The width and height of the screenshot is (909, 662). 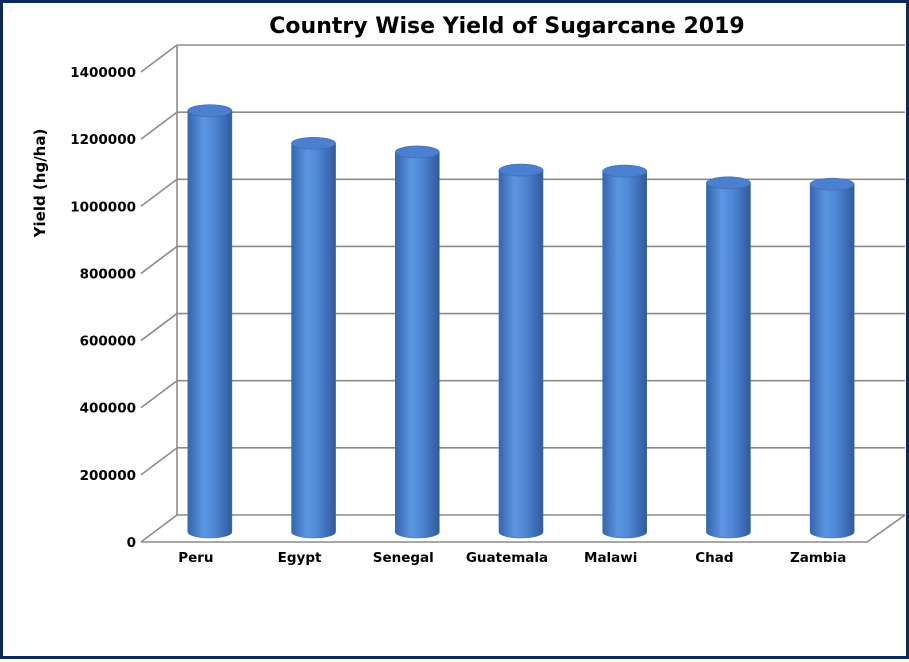 What do you see at coordinates (108, 409) in the screenshot?
I see `y-tick-label: 400000` at bounding box center [108, 409].